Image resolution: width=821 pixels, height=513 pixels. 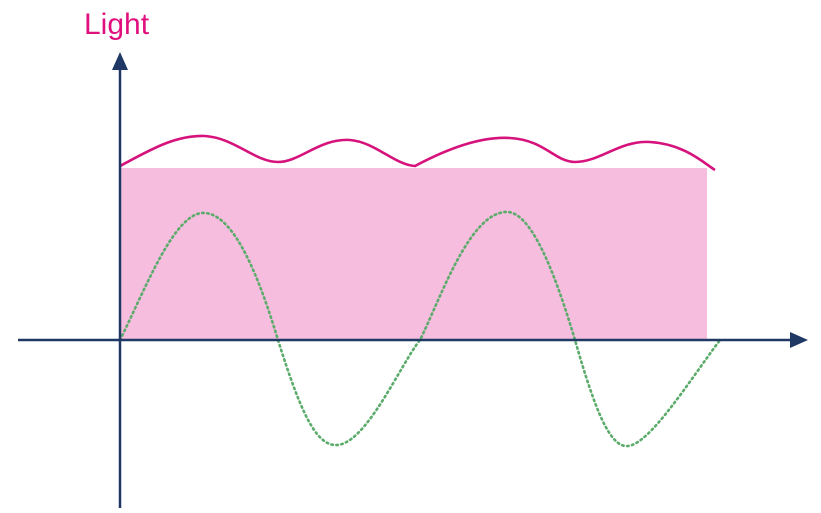 I want to click on y-axis-label: Light, so click(x=117, y=24).